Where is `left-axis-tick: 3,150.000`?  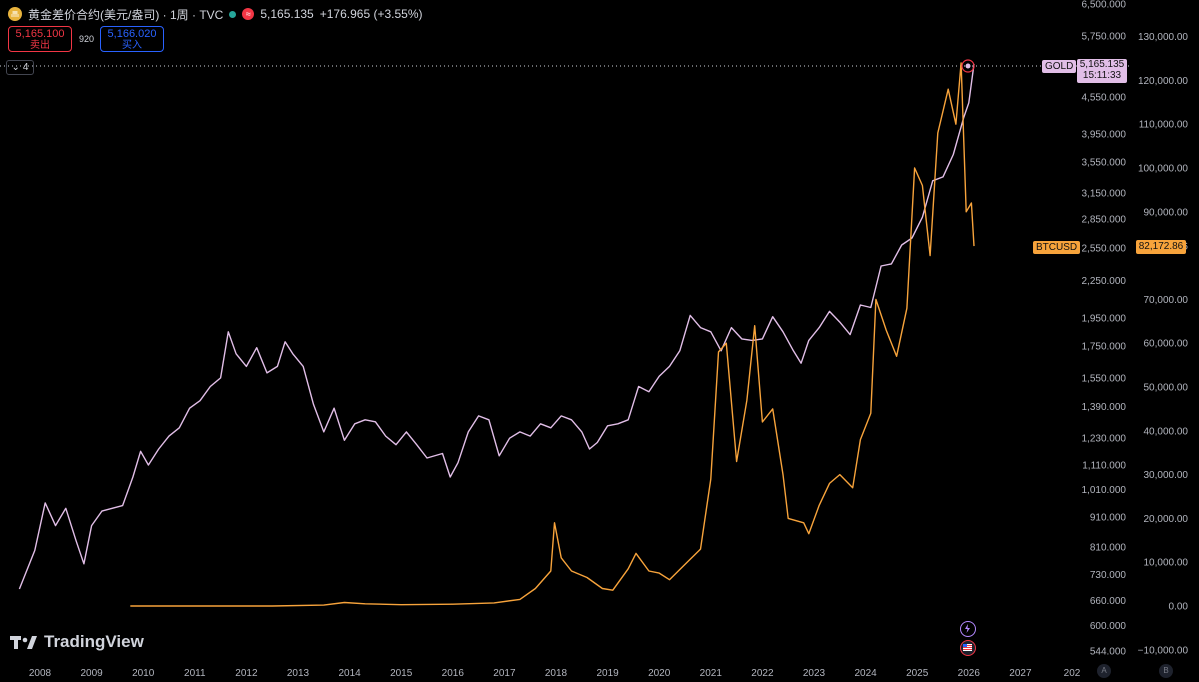 left-axis-tick: 3,150.000 is located at coordinates (1104, 193).